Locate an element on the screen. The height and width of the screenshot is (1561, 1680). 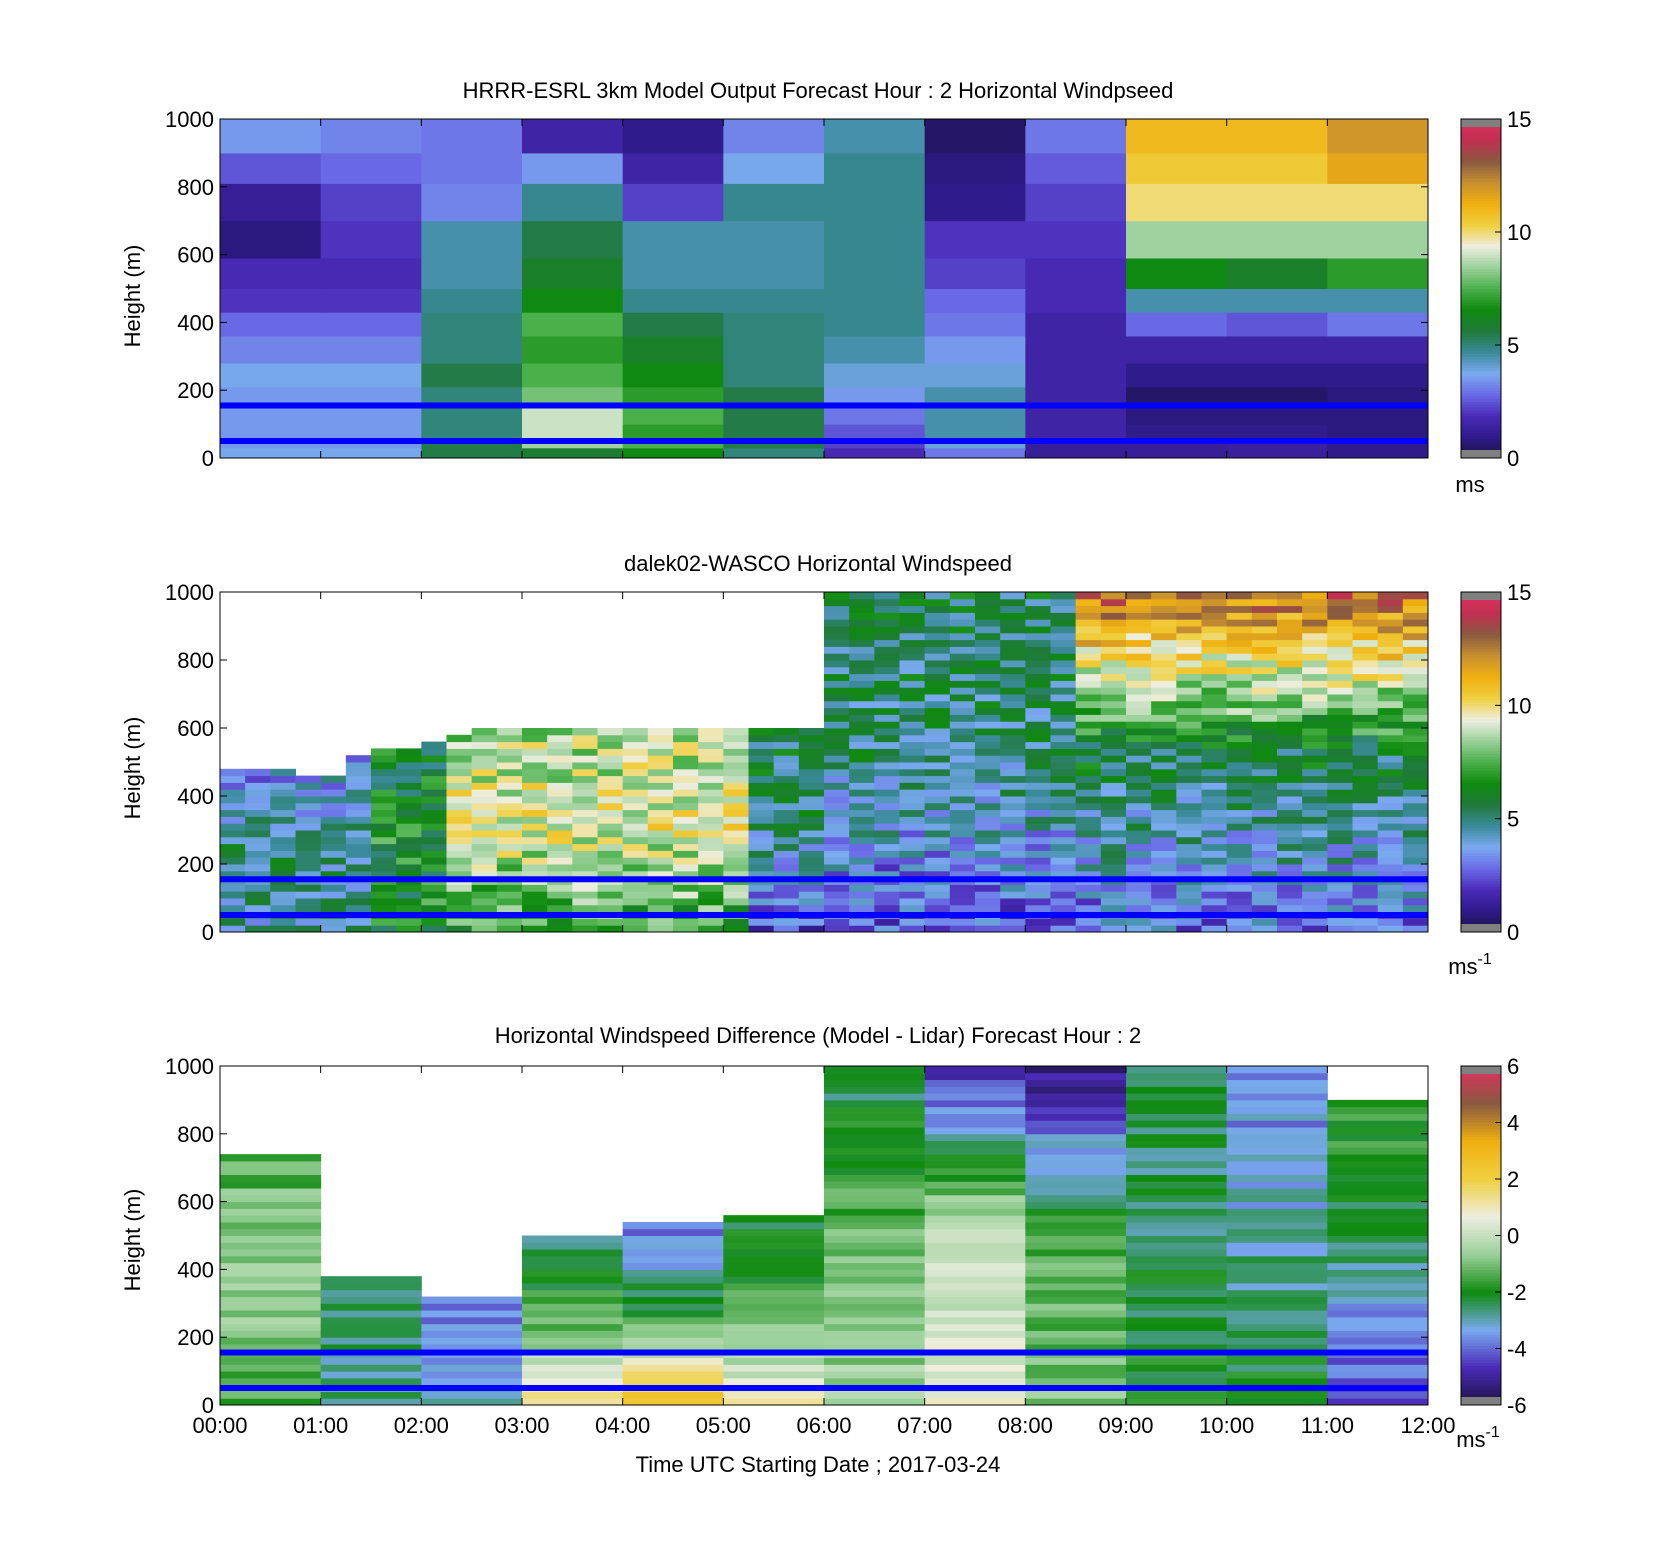
colorbar-tick-label: 15 is located at coordinates (1519, 119).